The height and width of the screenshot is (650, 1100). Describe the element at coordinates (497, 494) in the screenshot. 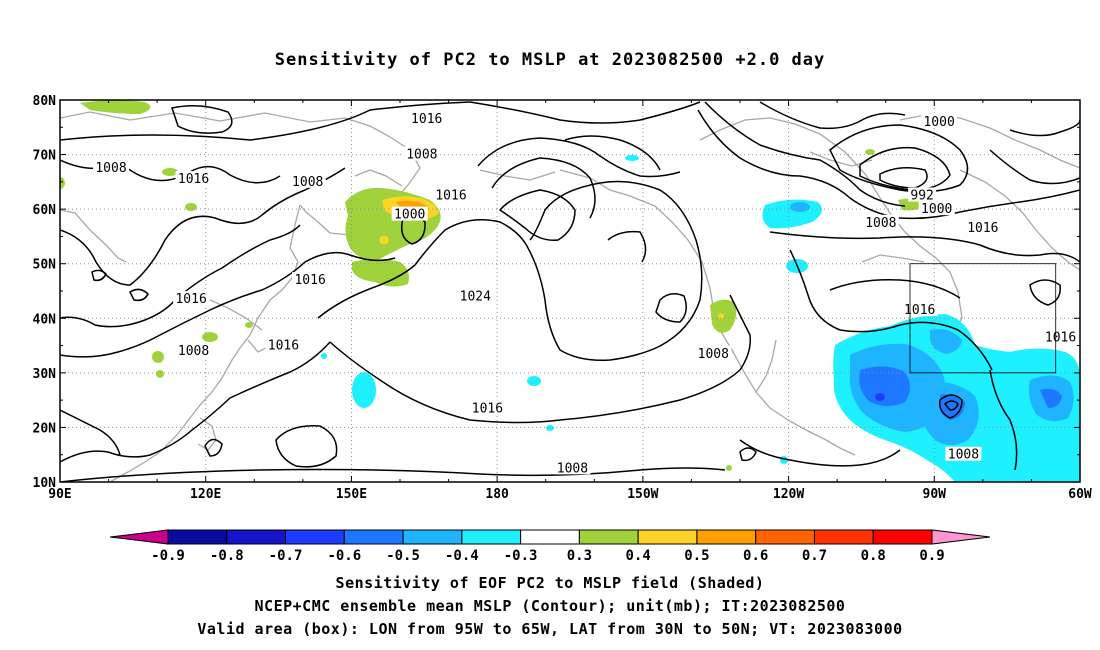

I see `longitude-label: 180` at that location.